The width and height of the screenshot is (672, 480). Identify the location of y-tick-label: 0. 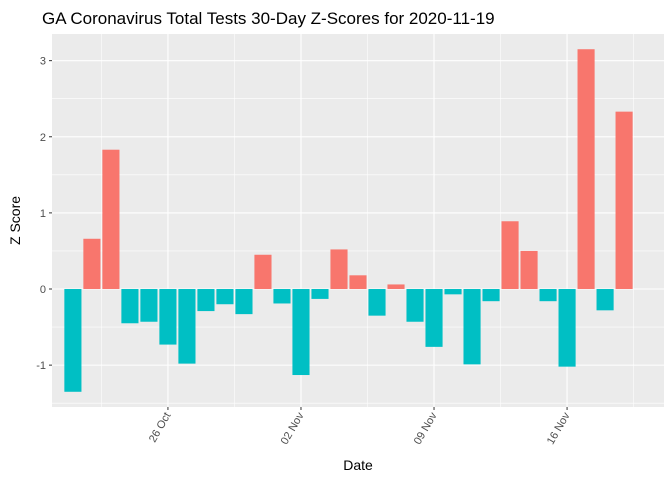
(43, 290).